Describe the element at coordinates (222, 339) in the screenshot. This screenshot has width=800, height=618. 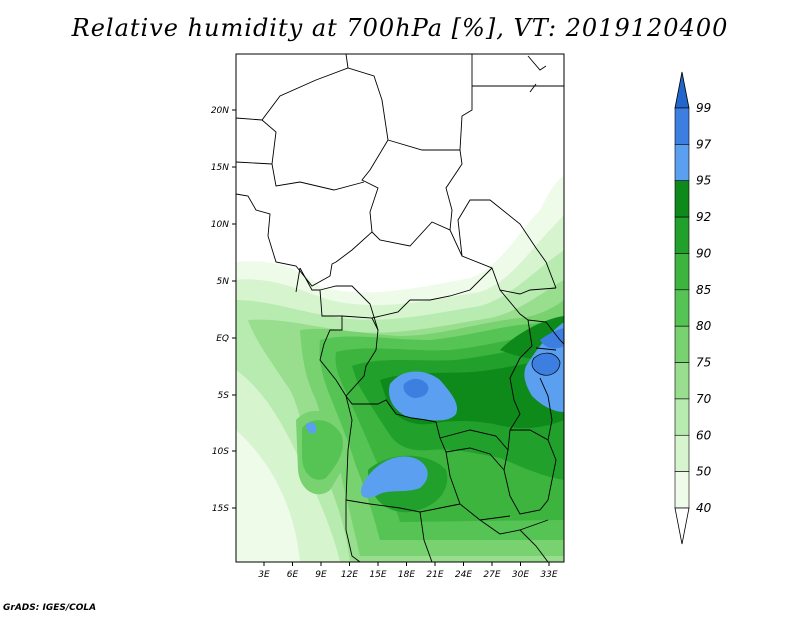
I see `lat-label: EQ` at that location.